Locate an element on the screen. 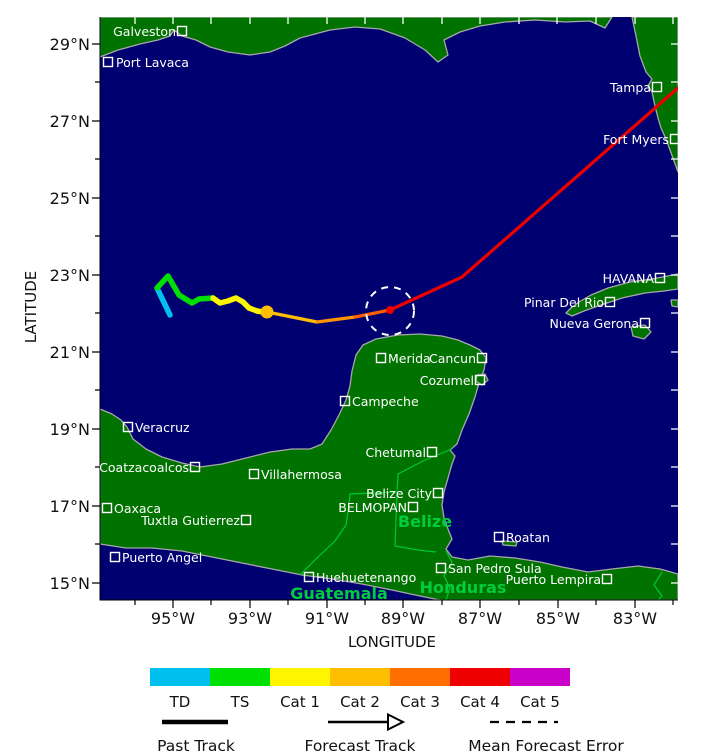 This screenshot has height=756, width=720. x-tick-label: 95°W is located at coordinates (173, 618).